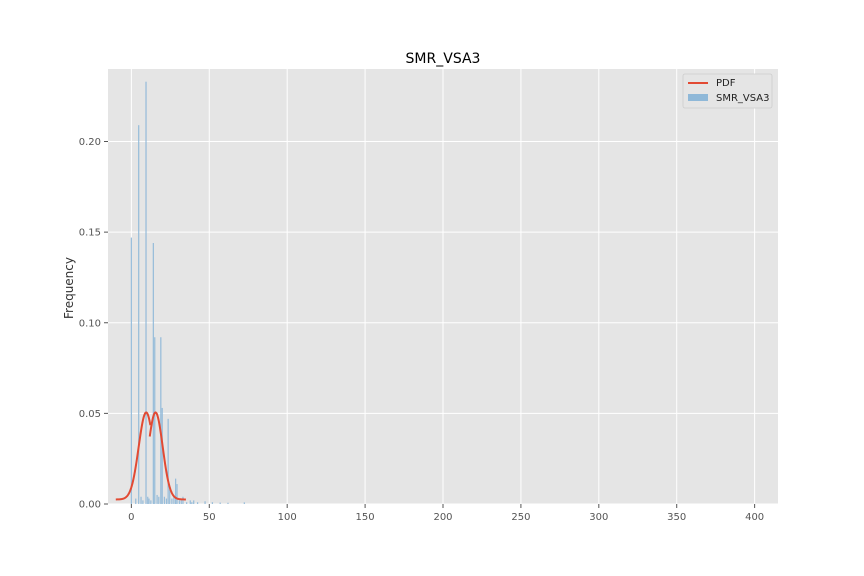  What do you see at coordinates (69, 288) in the screenshot?
I see `y-axis-label: Frequency` at bounding box center [69, 288].